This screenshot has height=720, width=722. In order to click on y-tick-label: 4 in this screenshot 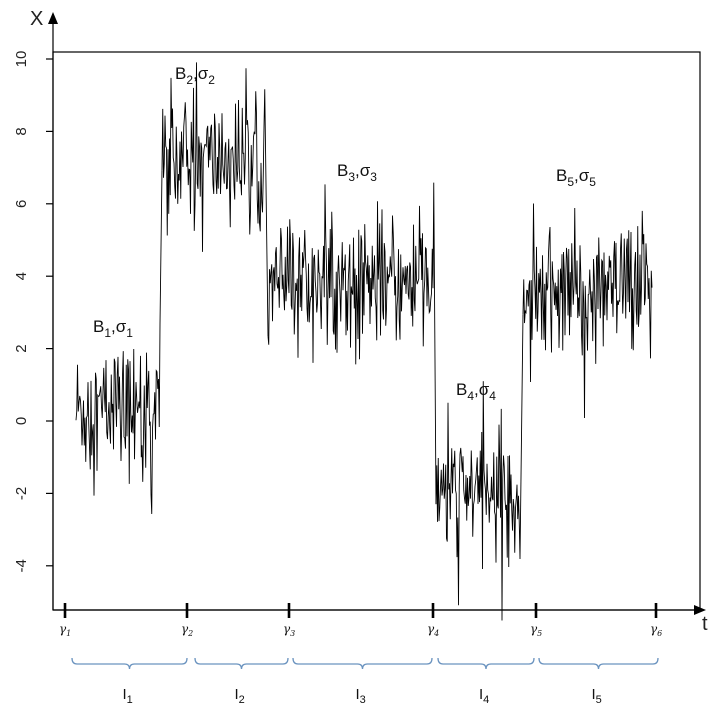, I will do `click(21, 276)`.